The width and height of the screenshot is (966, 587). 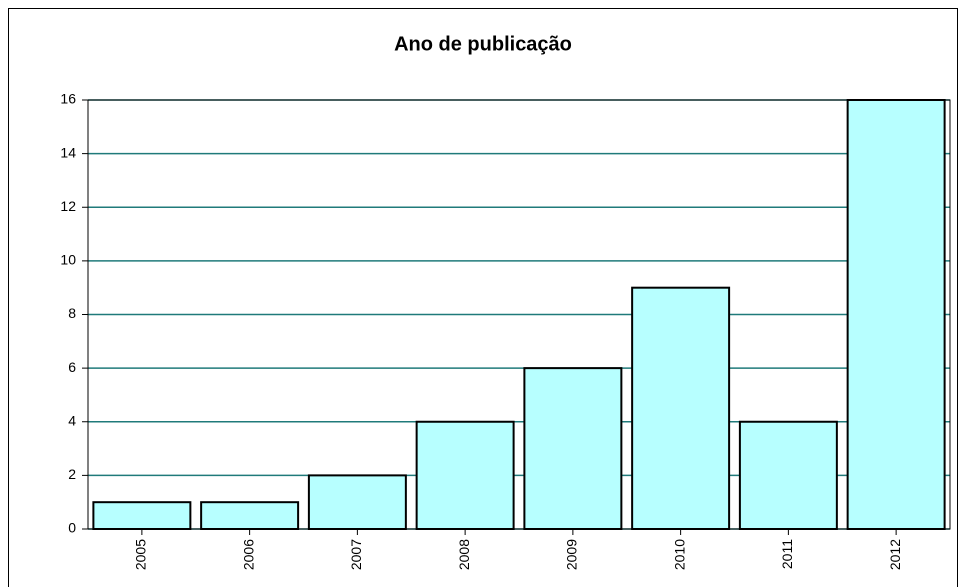 What do you see at coordinates (464, 554) in the screenshot?
I see `x-tick-label: 2008` at bounding box center [464, 554].